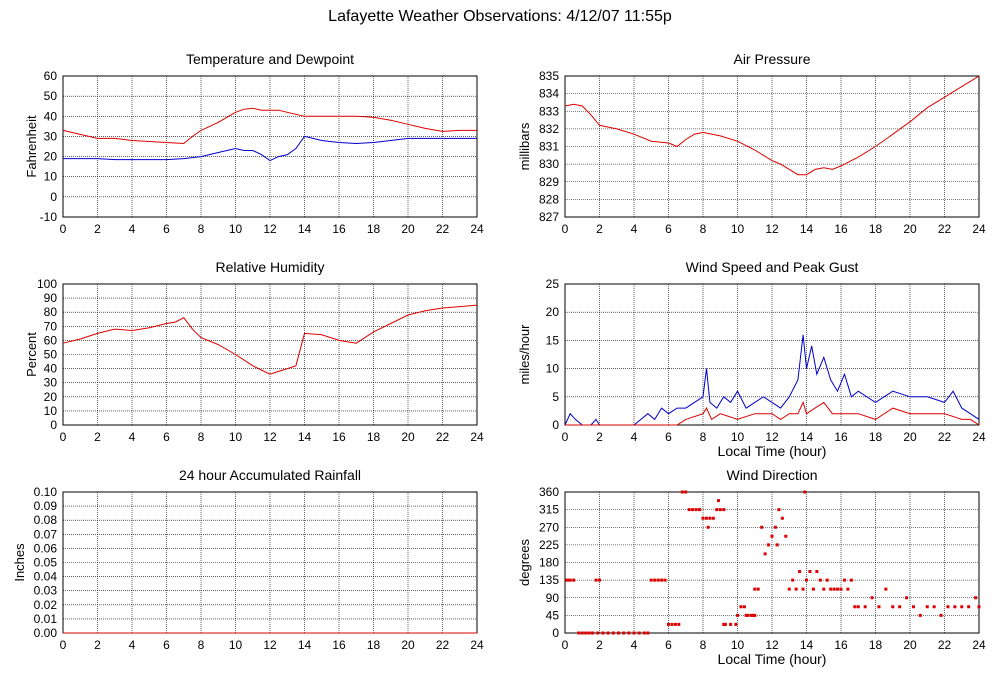 The width and height of the screenshot is (1000, 680). Describe the element at coordinates (166, 229) in the screenshot. I see `x-tick-label: 6` at that location.